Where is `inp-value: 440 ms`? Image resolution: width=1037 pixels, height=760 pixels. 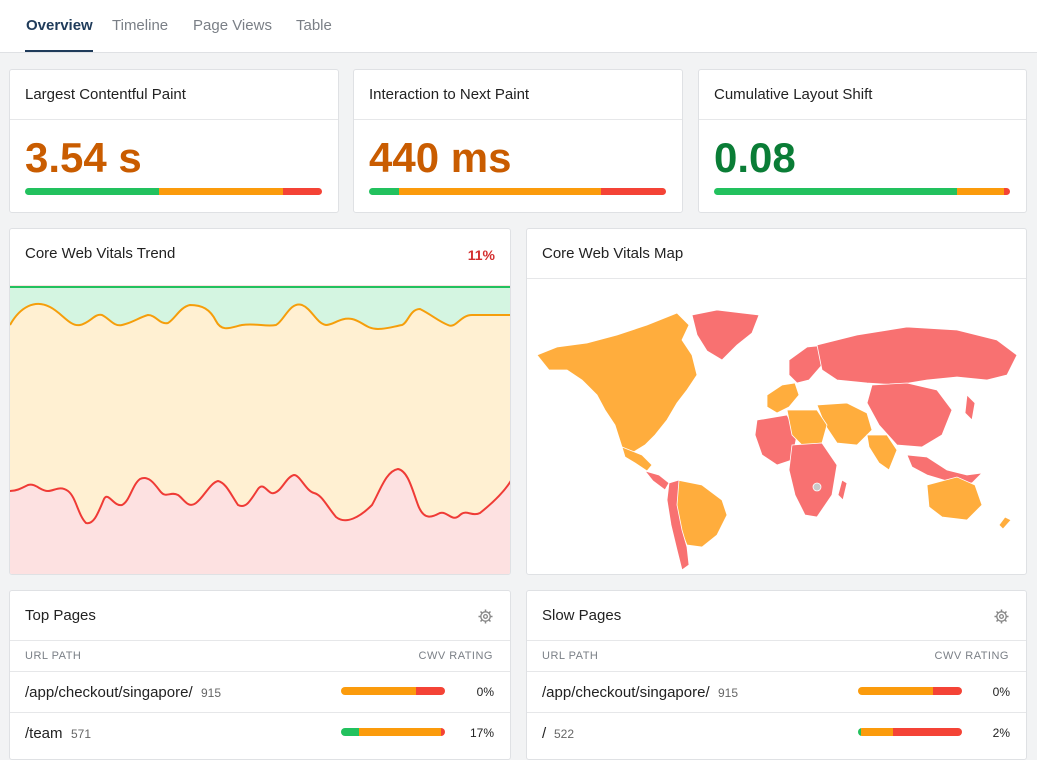 inp-value: 440 ms is located at coordinates (440, 157).